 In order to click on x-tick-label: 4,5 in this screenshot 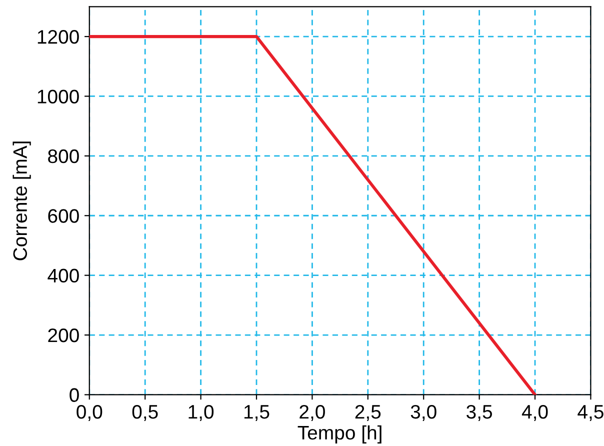, I will do `click(591, 413)`.